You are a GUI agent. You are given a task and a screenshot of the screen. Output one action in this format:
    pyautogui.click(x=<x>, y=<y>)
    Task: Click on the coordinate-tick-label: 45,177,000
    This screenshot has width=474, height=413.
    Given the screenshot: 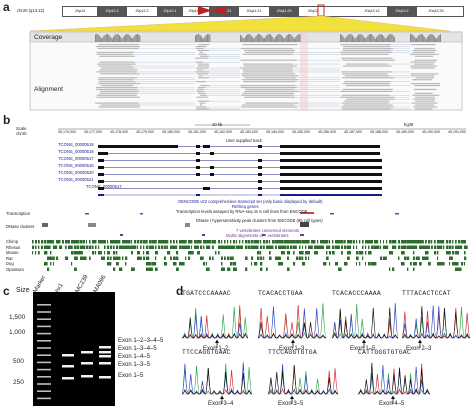 What is the action you would take?
    pyautogui.click(x=93, y=132)
    